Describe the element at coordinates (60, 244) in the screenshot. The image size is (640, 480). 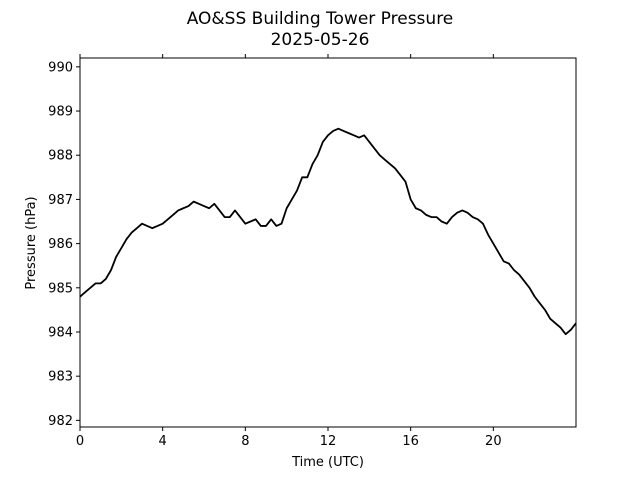
I see `y-tick-label: 986` at that location.